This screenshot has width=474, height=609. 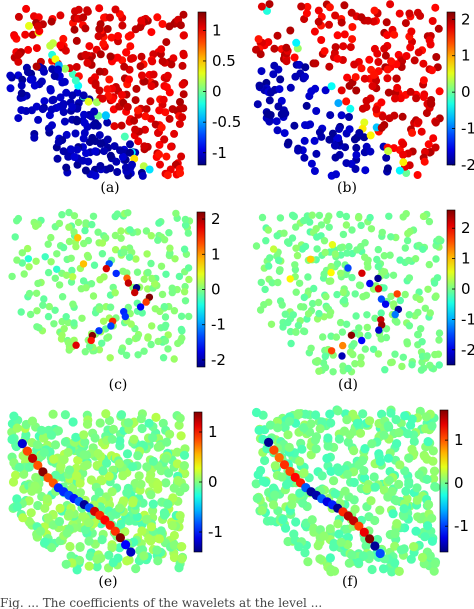 What do you see at coordinates (216, 290) in the screenshot?
I see `colorbar-tick-label: 0` at bounding box center [216, 290].